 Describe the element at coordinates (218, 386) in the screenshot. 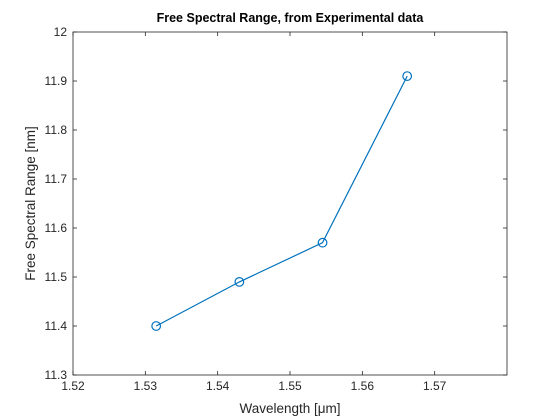

I see `x-tick-label: 1.54` at that location.